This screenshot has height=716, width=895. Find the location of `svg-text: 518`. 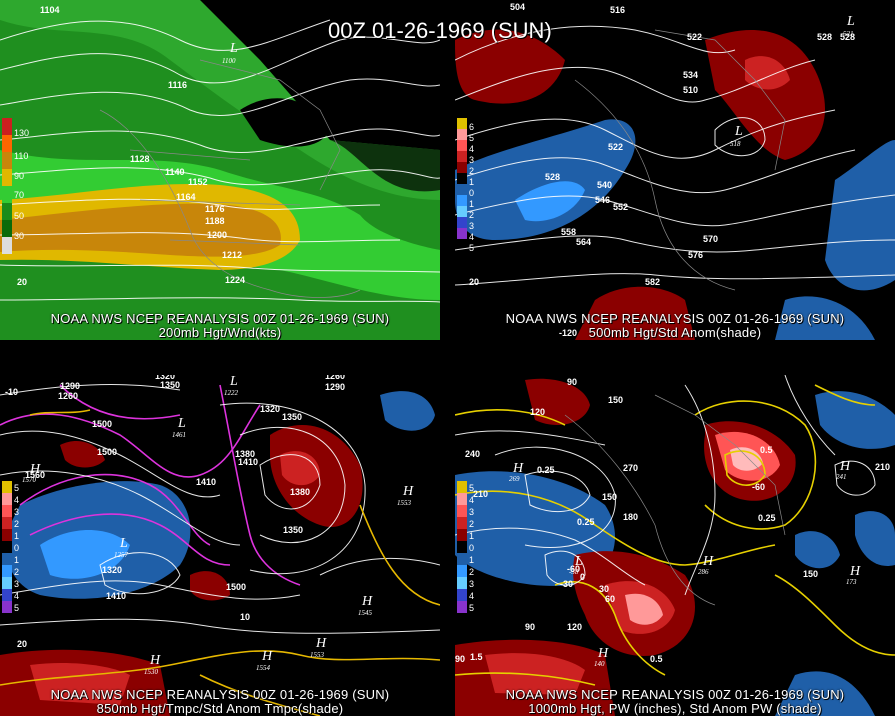

svg-text: 518 is located at coordinates (735, 144).